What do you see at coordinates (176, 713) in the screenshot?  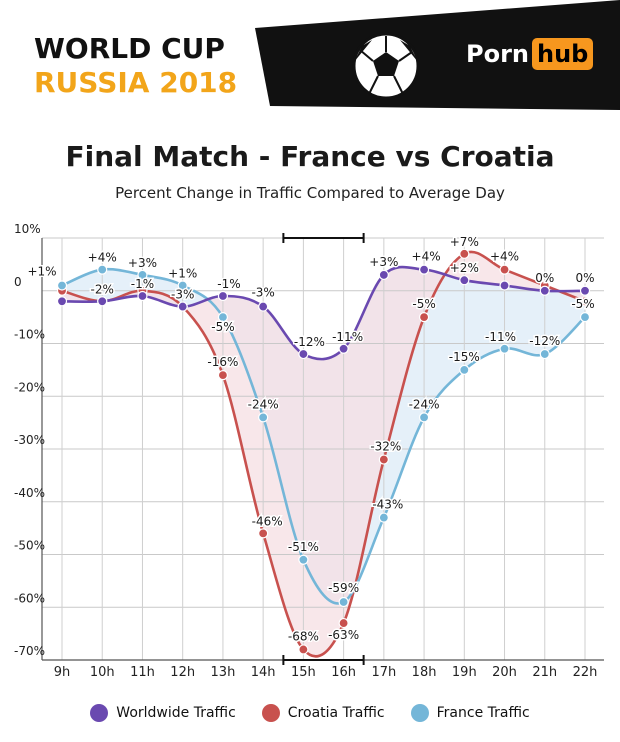 I see `legend-label-worldwide: Worldwide Traffic` at bounding box center [176, 713].